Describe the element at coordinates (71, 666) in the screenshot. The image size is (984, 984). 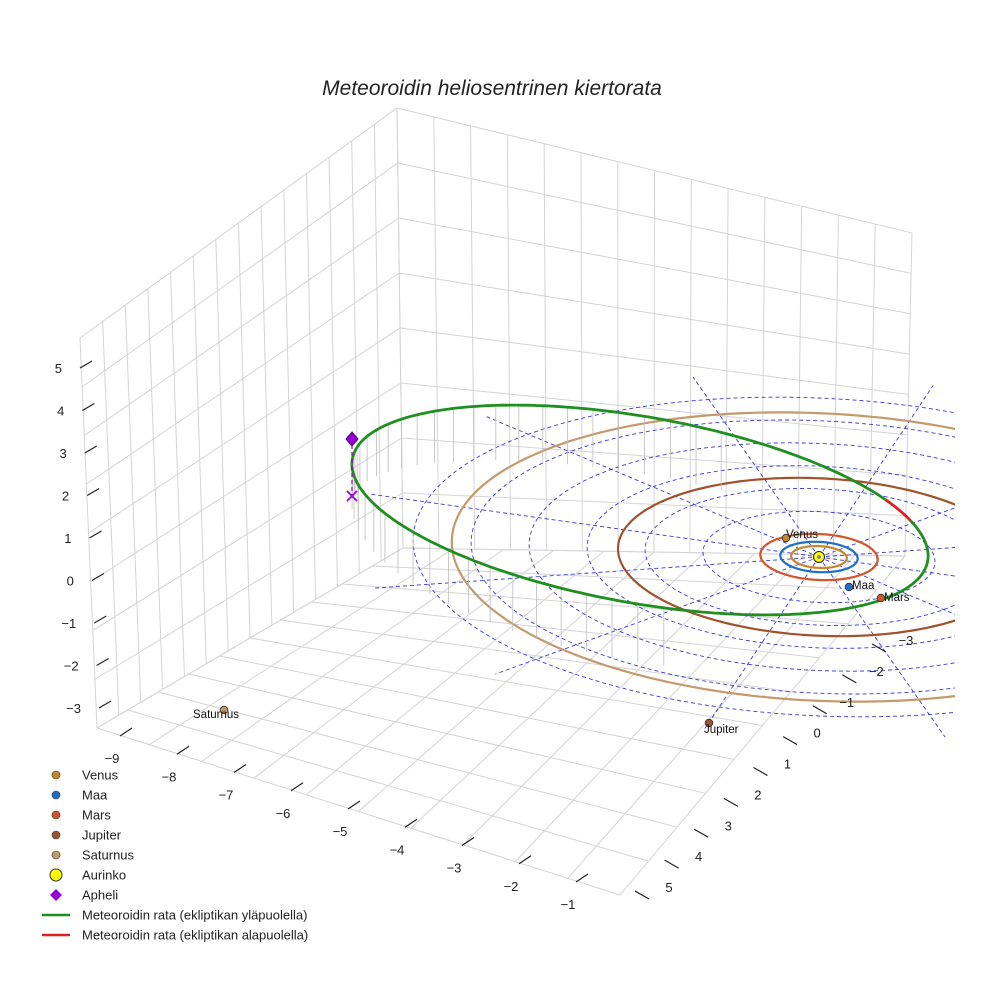
I see `z-tick-label: −2` at that location.